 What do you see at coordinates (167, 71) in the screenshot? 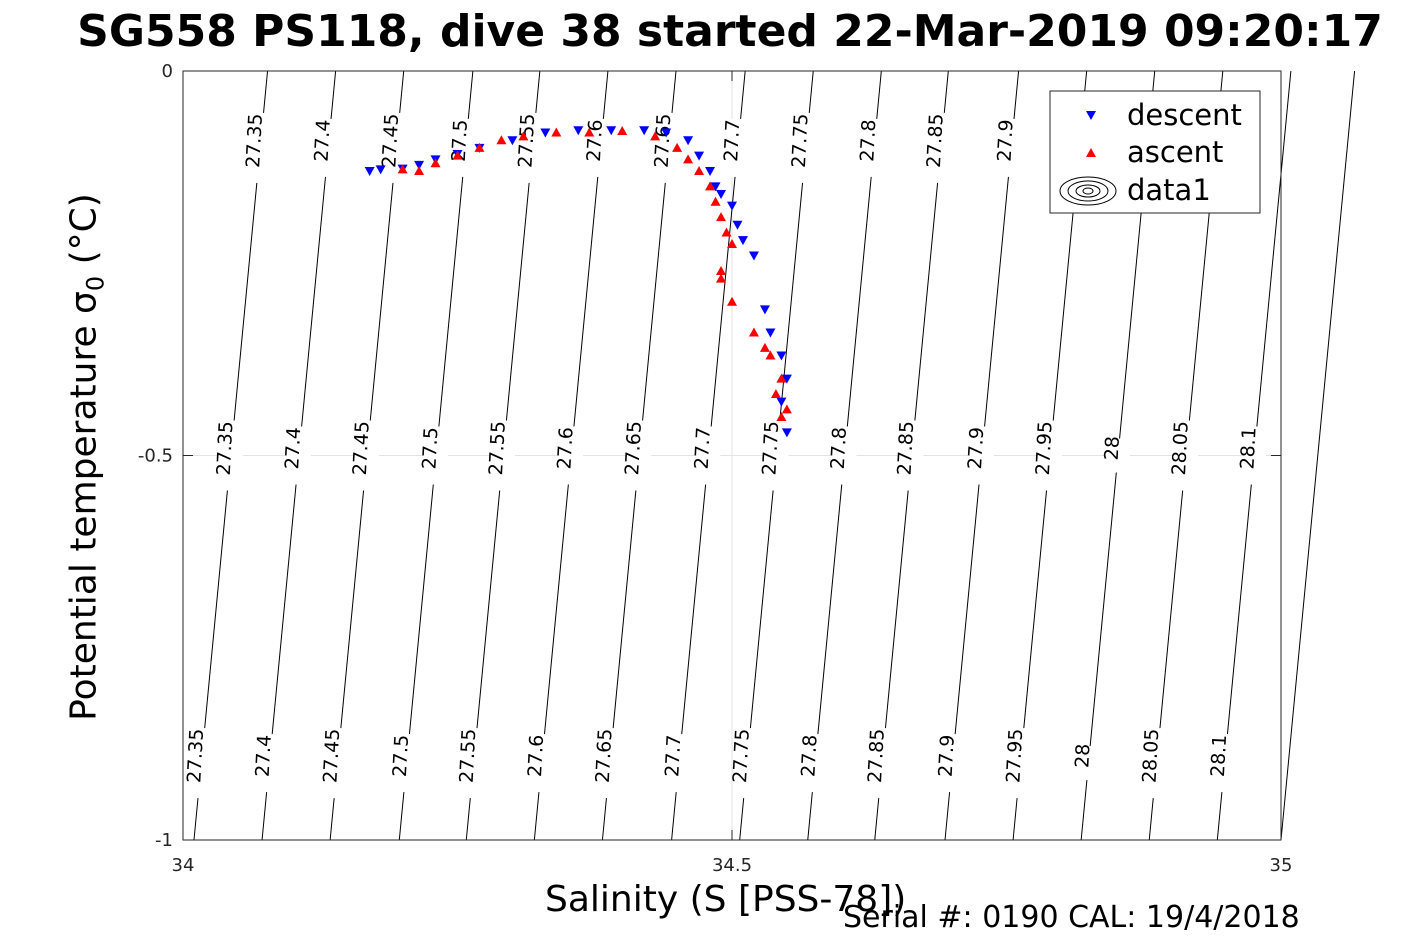
I see `y-tick-label: 0` at bounding box center [167, 71].